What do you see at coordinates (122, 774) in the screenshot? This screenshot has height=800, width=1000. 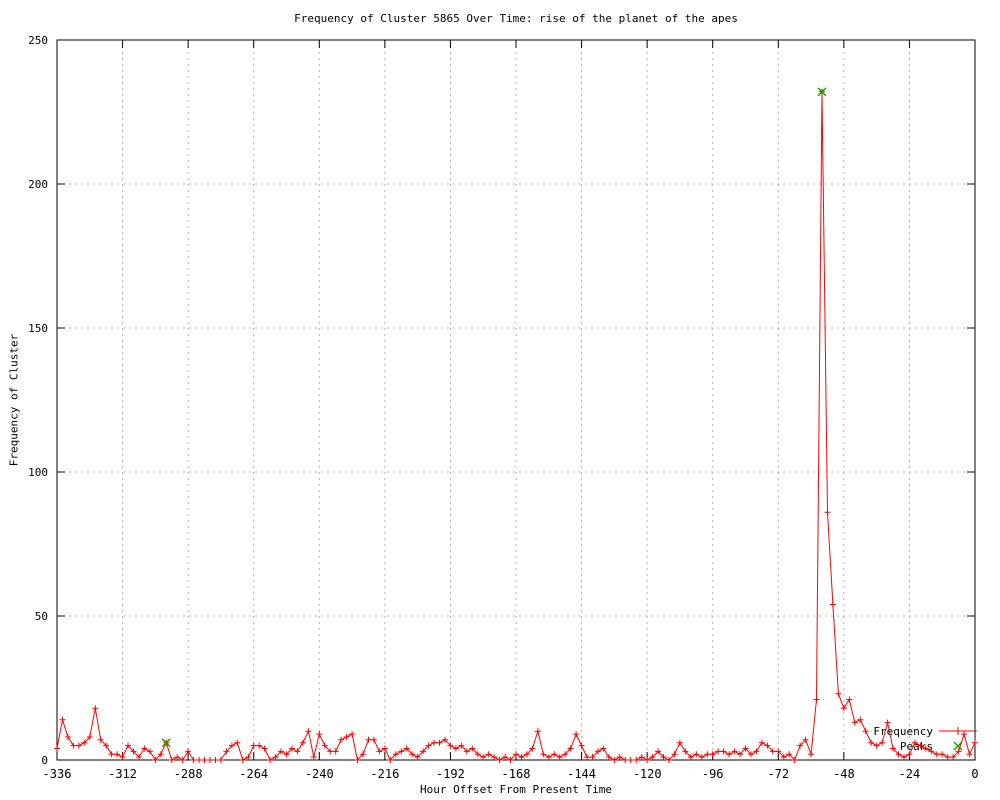 I see `x-tick-label: -312` at bounding box center [122, 774].